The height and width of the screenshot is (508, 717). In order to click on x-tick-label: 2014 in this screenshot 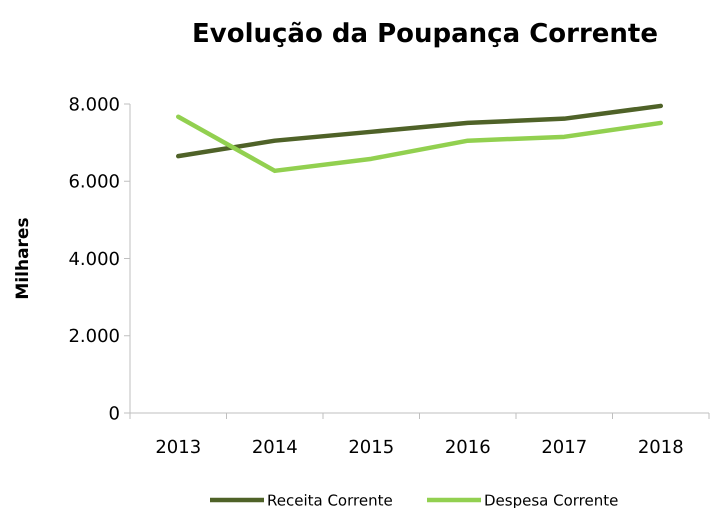, I will do `click(275, 447)`.